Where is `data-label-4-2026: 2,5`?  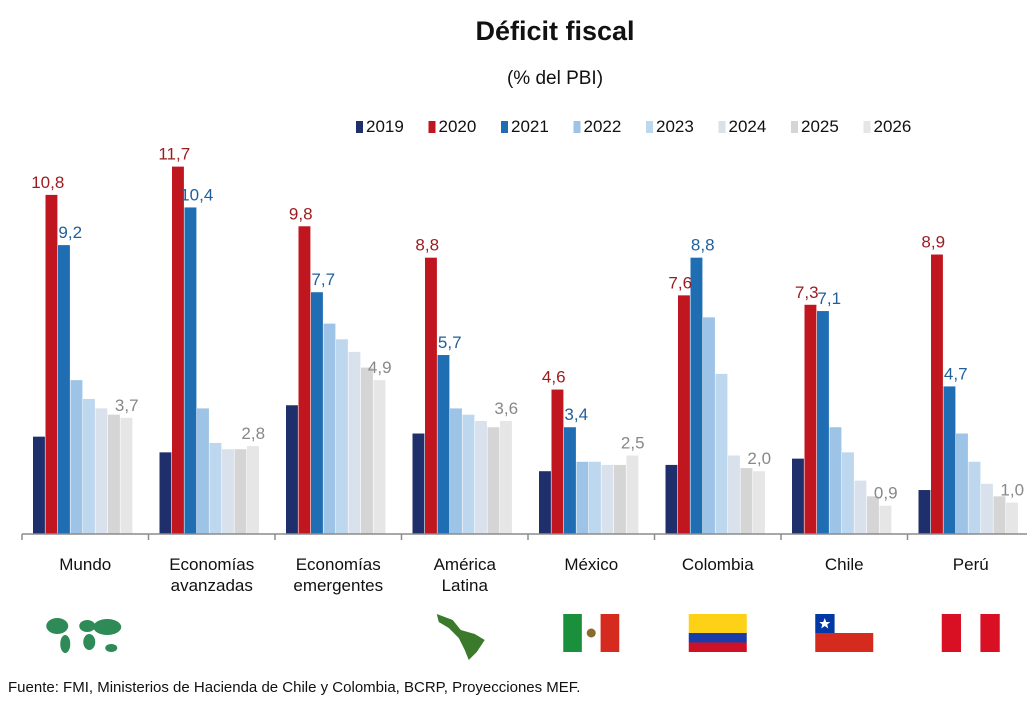
data-label-4-2026: 2,5 is located at coordinates (633, 443).